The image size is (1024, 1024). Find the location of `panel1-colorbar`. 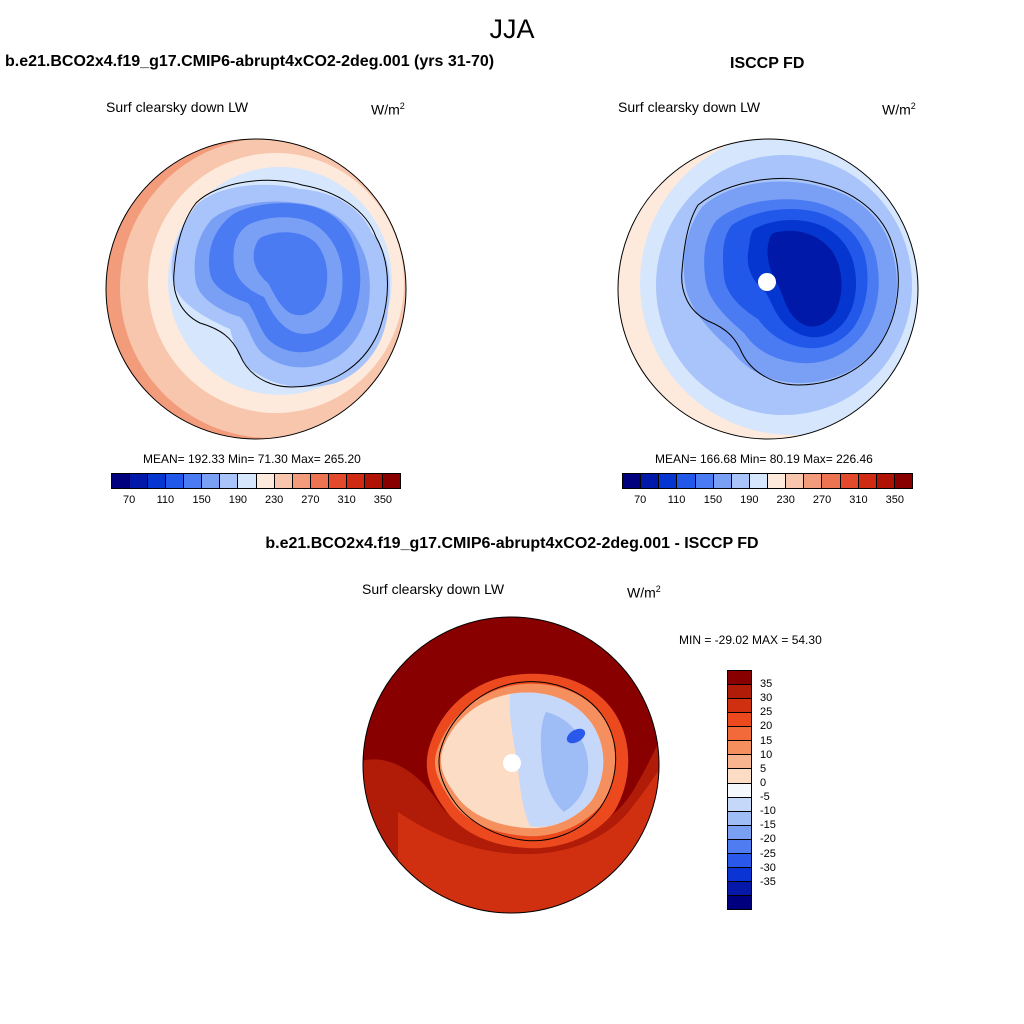

panel1-colorbar is located at coordinates (256, 481).